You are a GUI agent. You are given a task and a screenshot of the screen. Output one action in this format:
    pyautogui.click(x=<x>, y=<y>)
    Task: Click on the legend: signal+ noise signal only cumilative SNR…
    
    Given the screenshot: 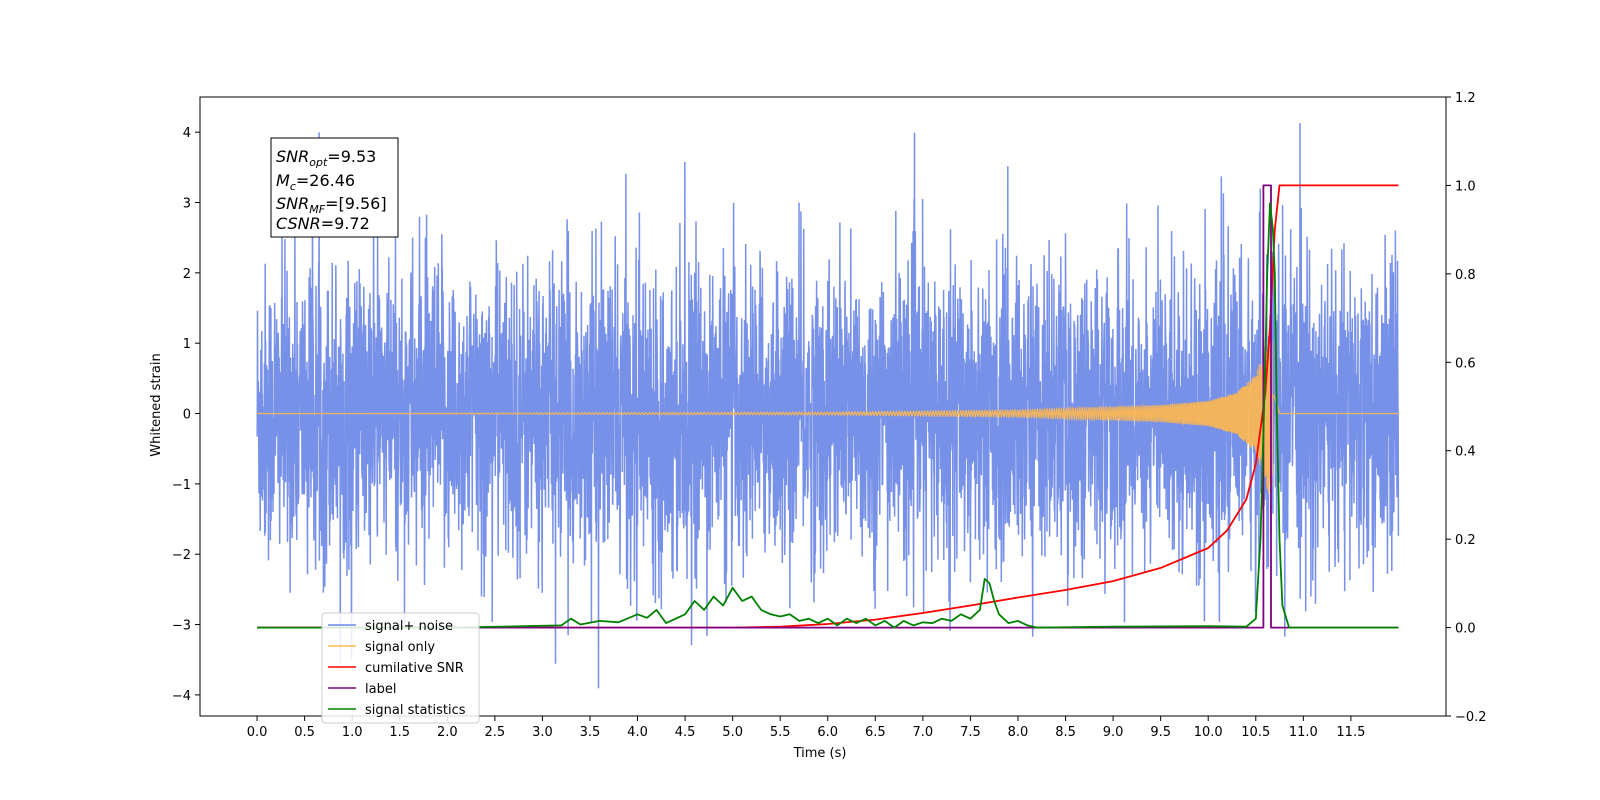 What is the action you would take?
    pyautogui.click(x=400, y=668)
    